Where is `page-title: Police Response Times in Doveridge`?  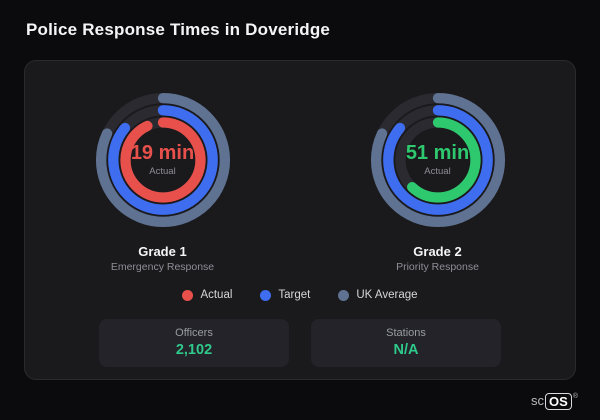
page-title: Police Response Times in Doveridge is located at coordinates (178, 29).